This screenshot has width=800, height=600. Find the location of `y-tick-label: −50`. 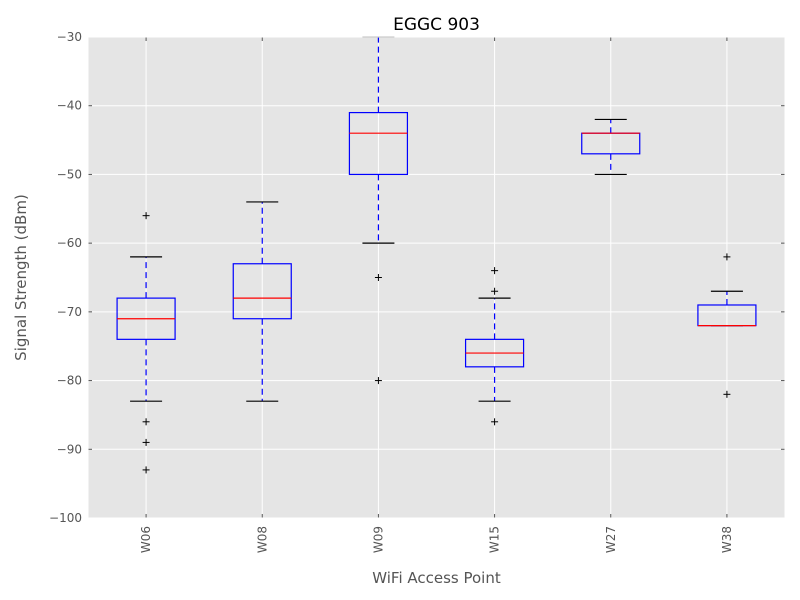

y-tick-label: −50 is located at coordinates (69, 174).